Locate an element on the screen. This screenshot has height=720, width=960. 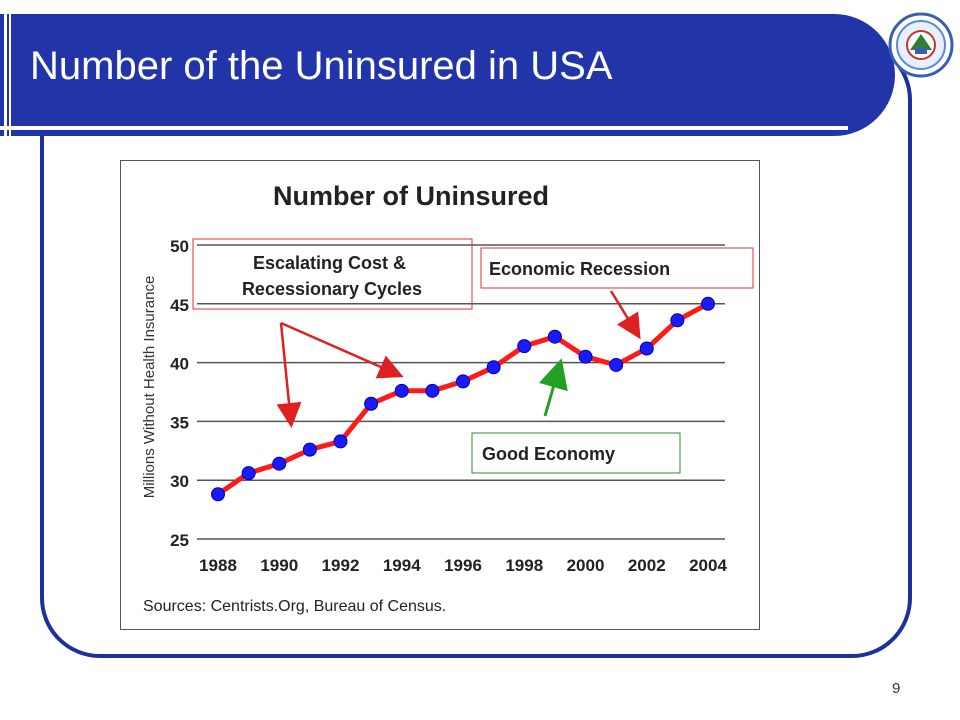
x-tick-label: 1994 is located at coordinates (402, 565).